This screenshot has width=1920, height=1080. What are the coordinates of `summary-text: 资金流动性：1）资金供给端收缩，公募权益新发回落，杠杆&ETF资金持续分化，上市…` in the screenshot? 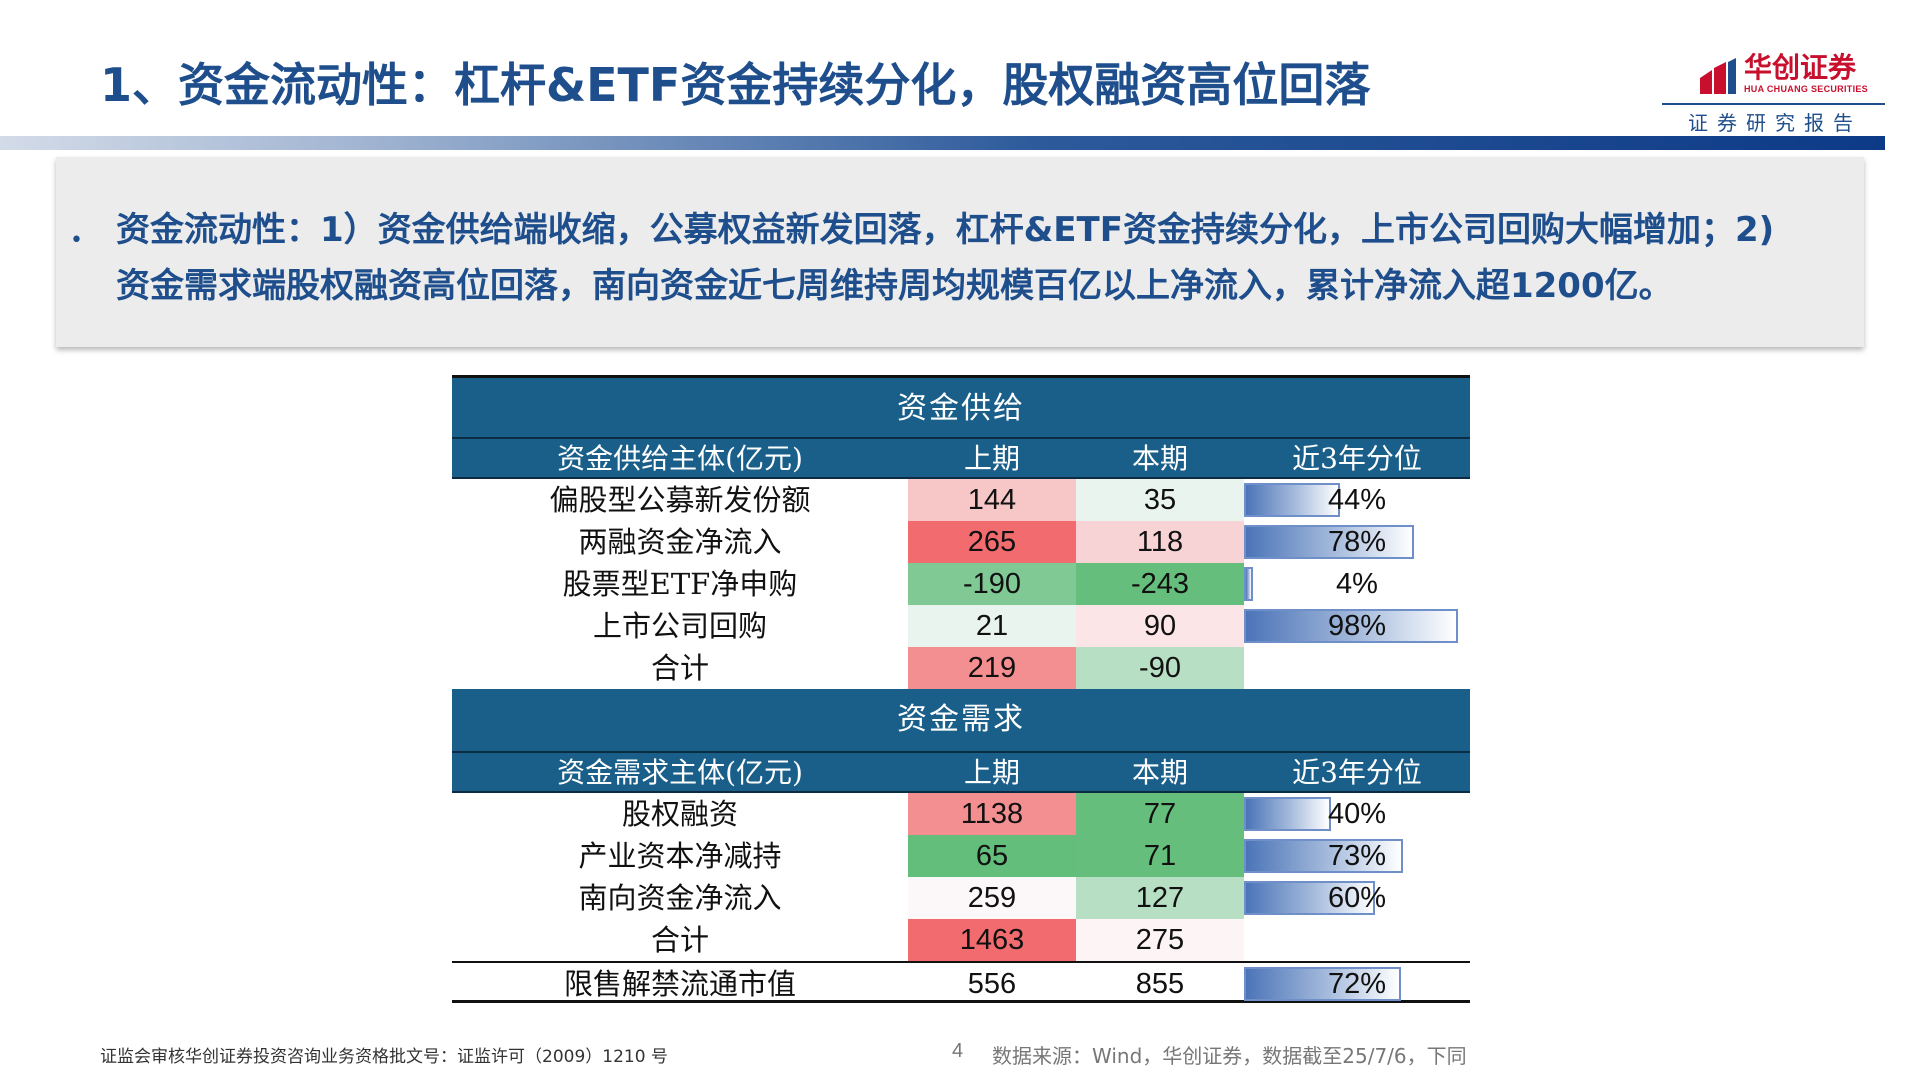 It's located at (996, 258).